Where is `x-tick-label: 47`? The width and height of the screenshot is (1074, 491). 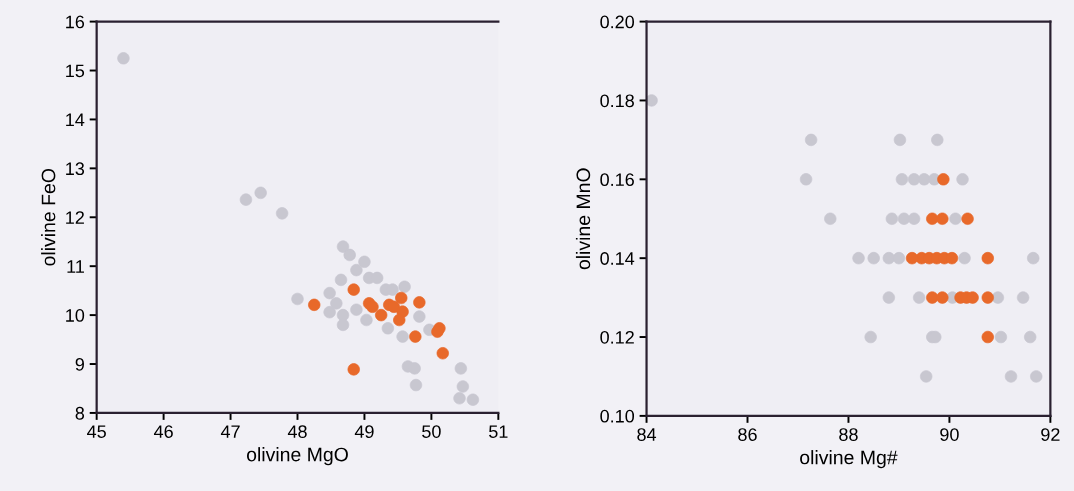 x-tick-label: 47 is located at coordinates (230, 431).